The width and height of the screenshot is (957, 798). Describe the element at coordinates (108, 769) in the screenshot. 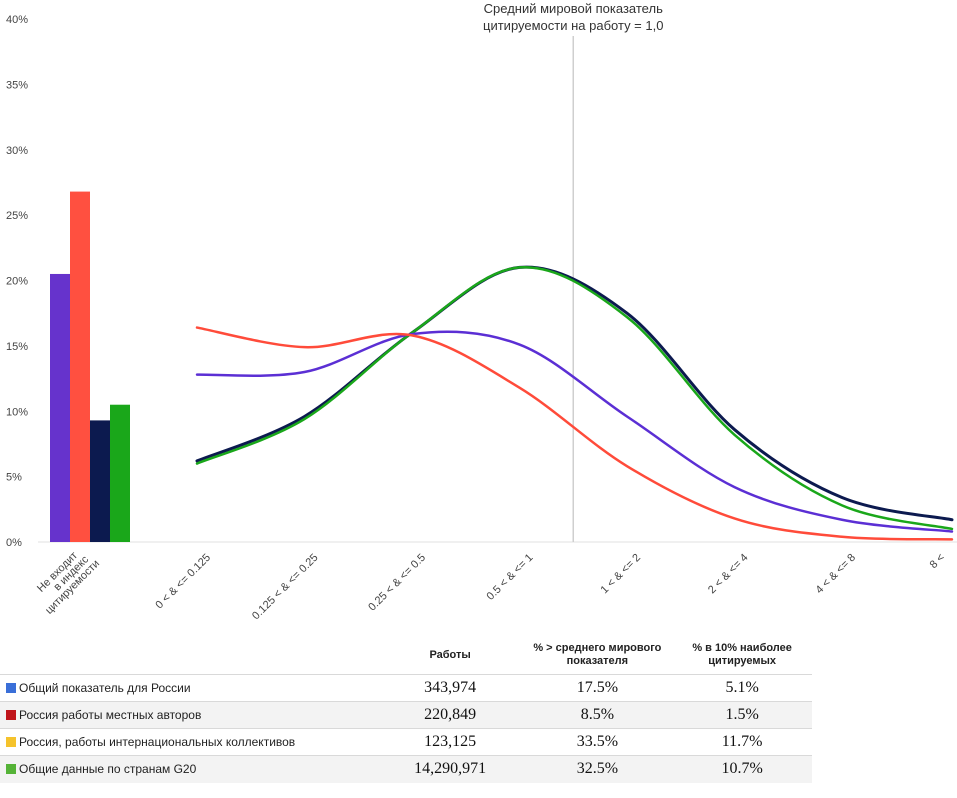

I see `row-label: Общие данные по странам G20` at that location.